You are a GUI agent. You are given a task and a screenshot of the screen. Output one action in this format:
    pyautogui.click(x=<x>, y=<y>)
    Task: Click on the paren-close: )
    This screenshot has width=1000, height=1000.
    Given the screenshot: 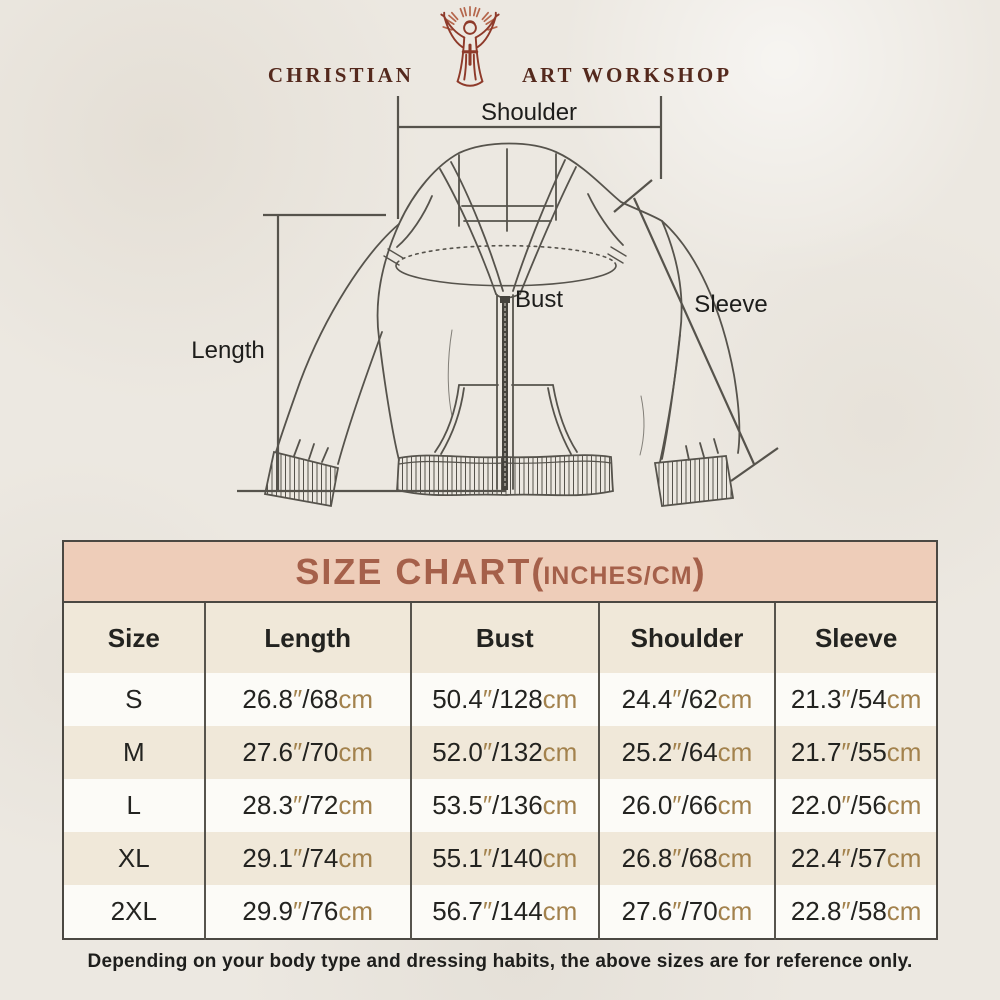 What is the action you would take?
    pyautogui.click(x=698, y=571)
    